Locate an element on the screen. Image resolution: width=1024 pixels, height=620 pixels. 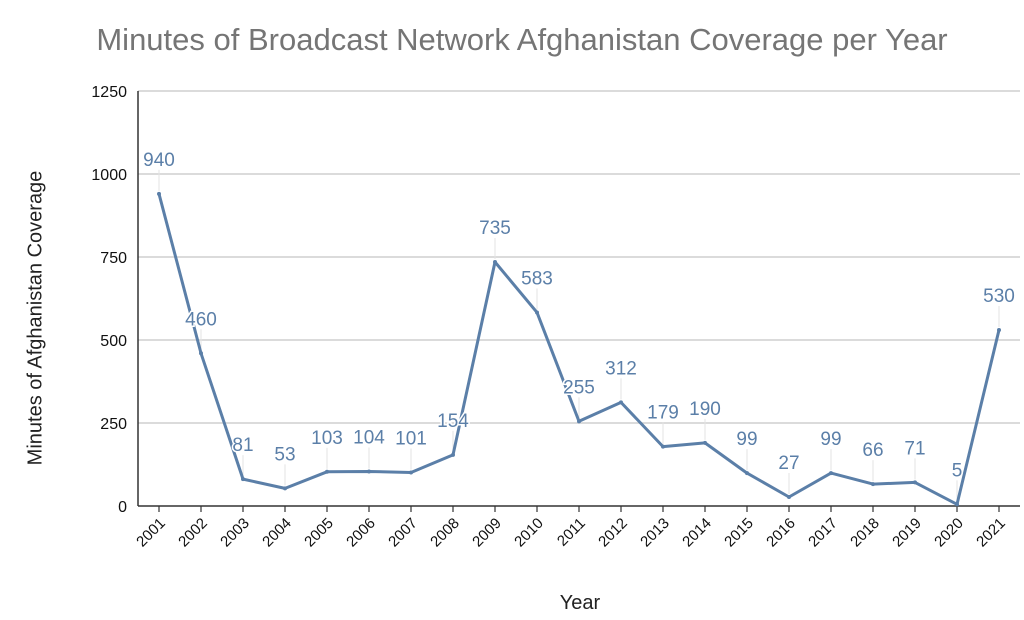
y-tick-label: 1250 is located at coordinates (109, 92).